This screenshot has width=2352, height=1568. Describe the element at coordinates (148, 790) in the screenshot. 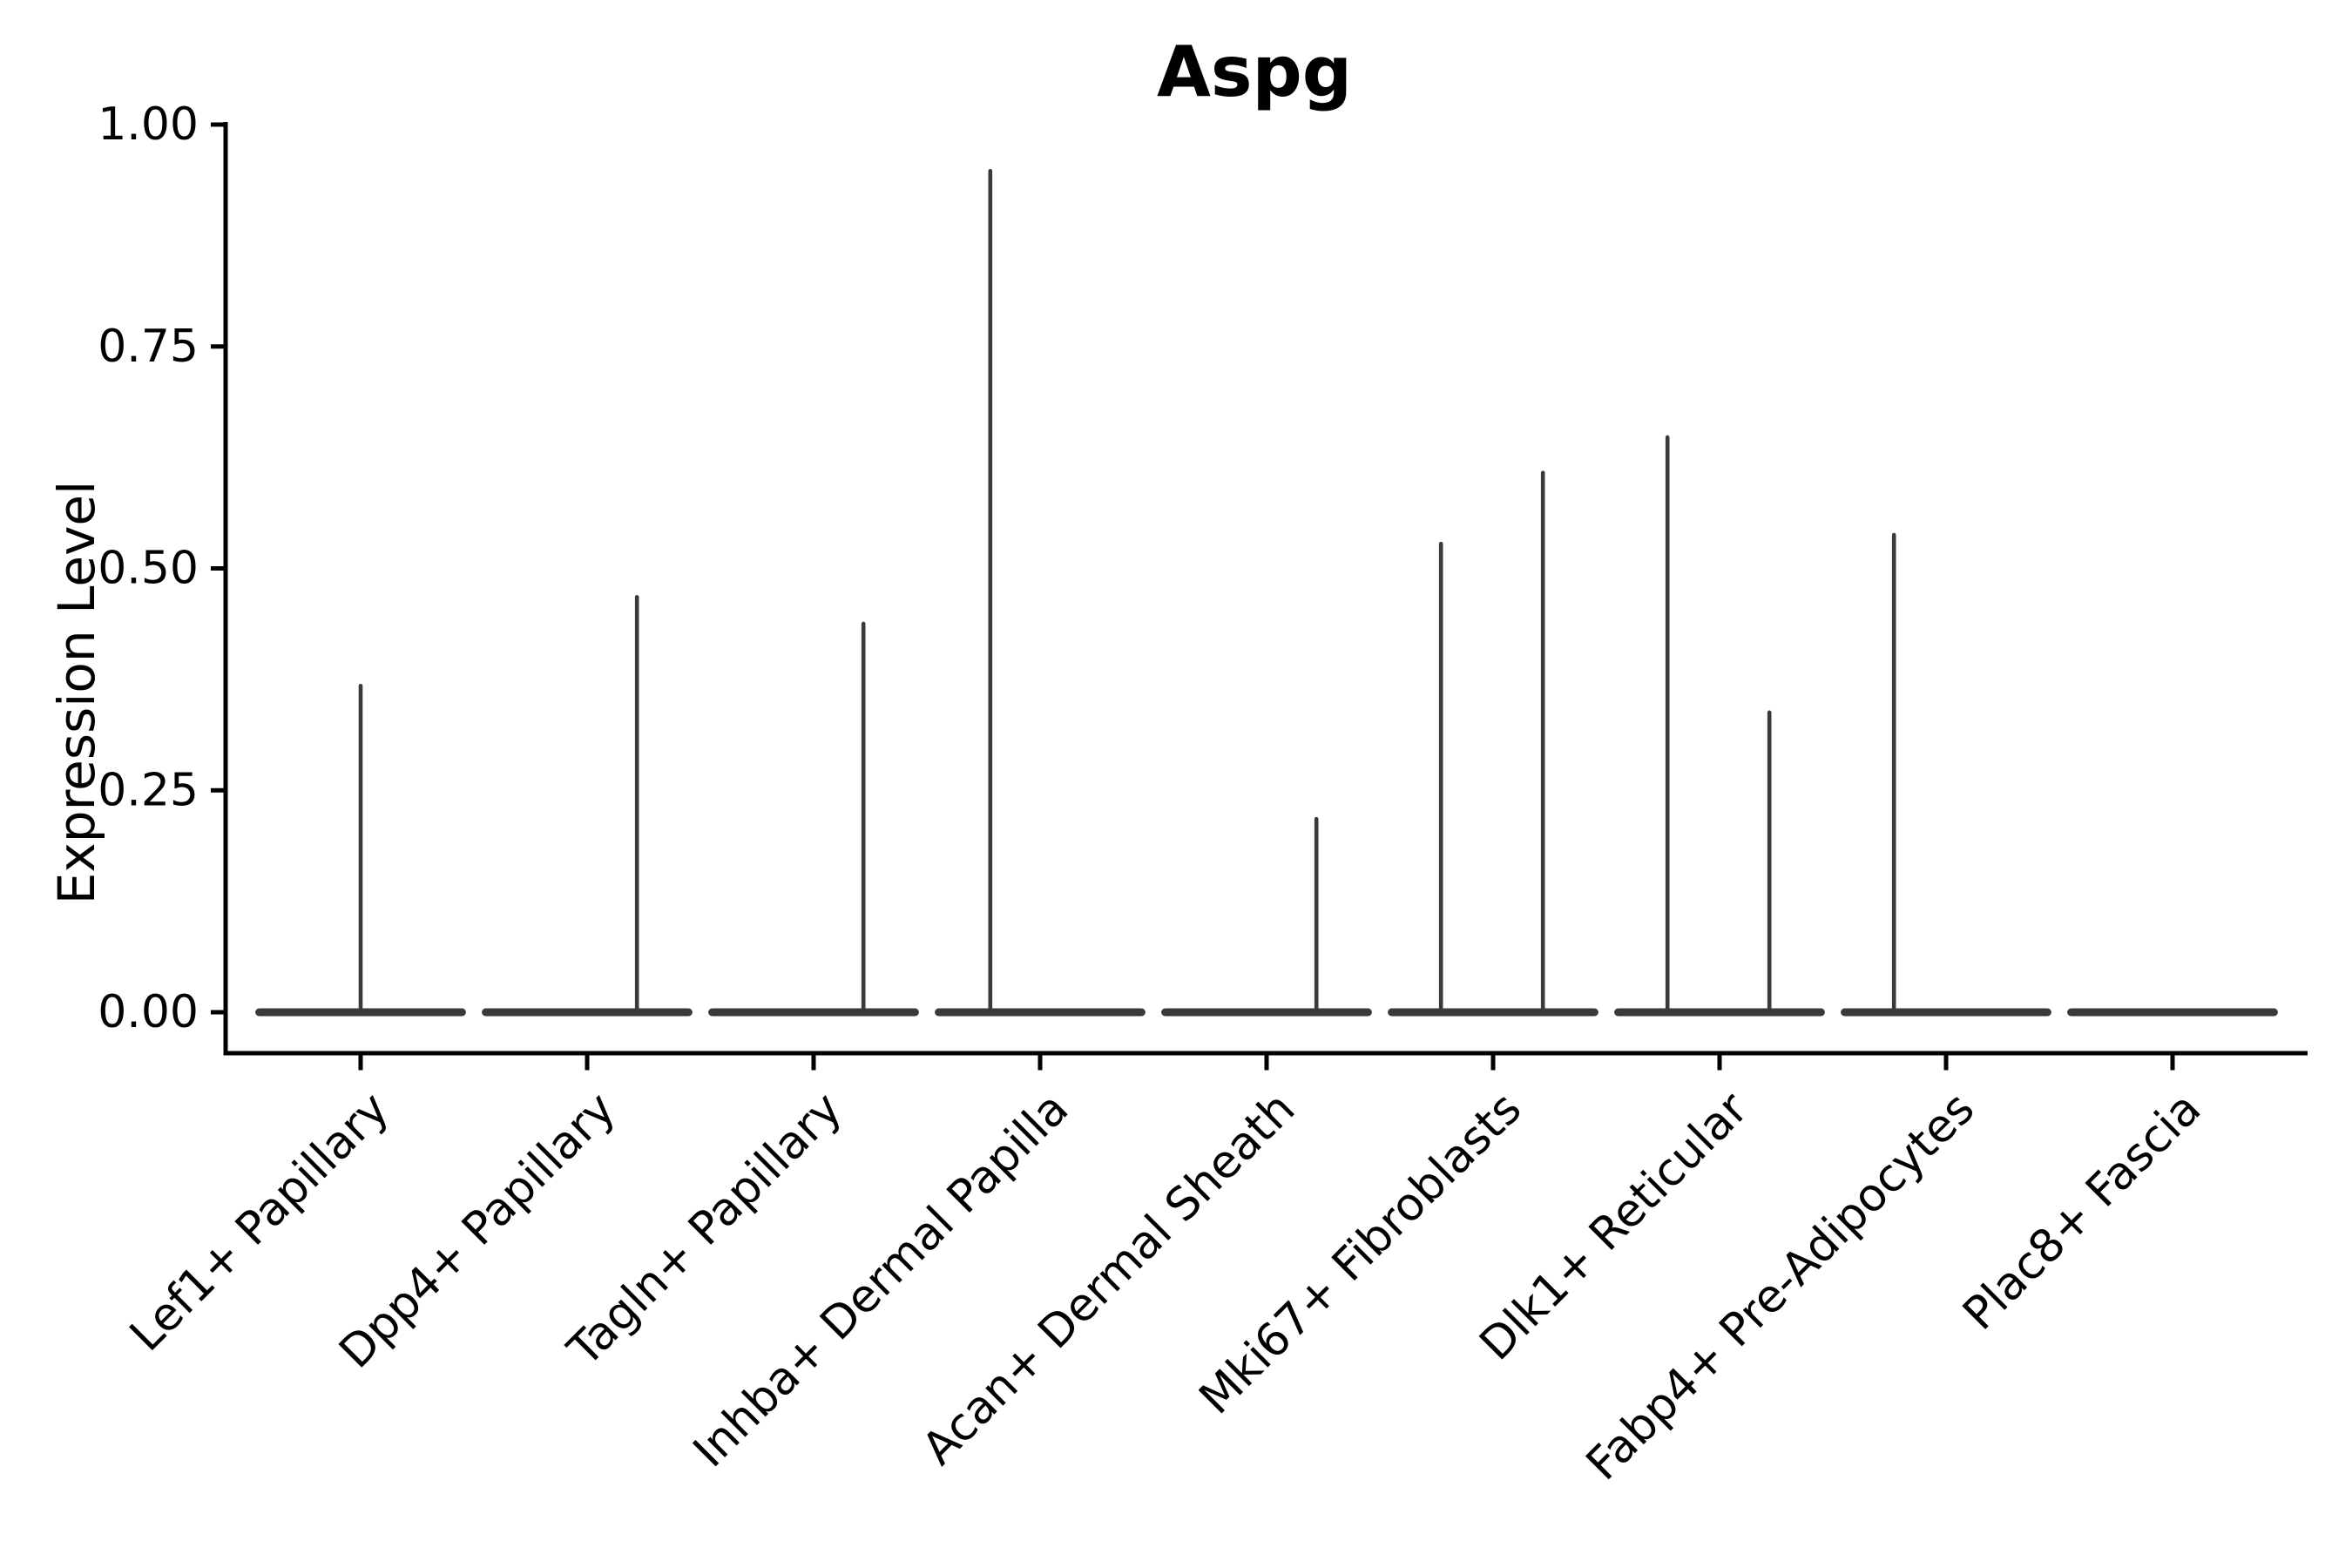

I see `y-tick-label: 0.25` at that location.